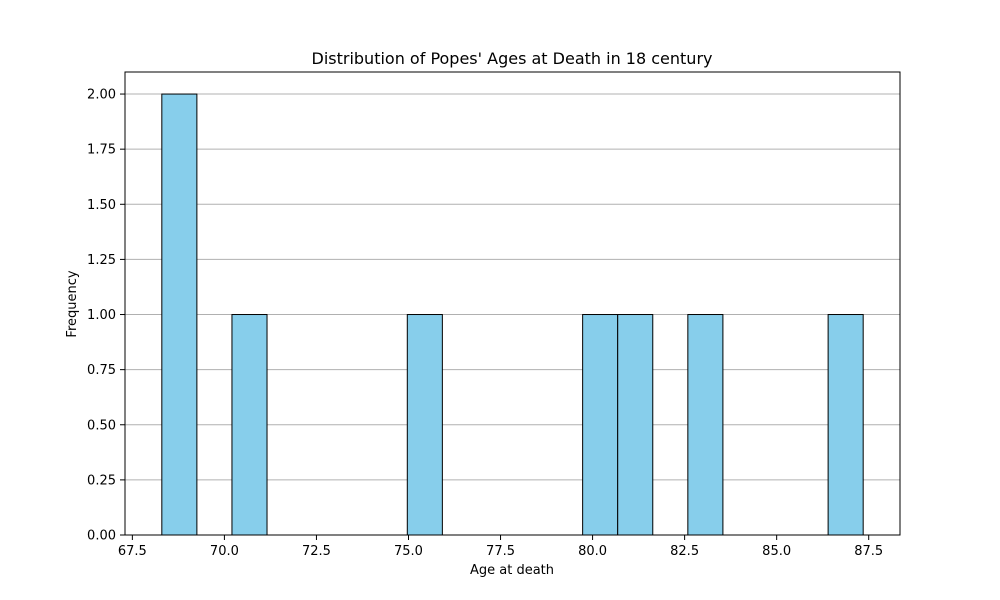  I want to click on x-axis-ticks: 67.5 70.0 72.5 75.0 77.5 80.0 82.5 85.0 87.5, so click(500, 547).